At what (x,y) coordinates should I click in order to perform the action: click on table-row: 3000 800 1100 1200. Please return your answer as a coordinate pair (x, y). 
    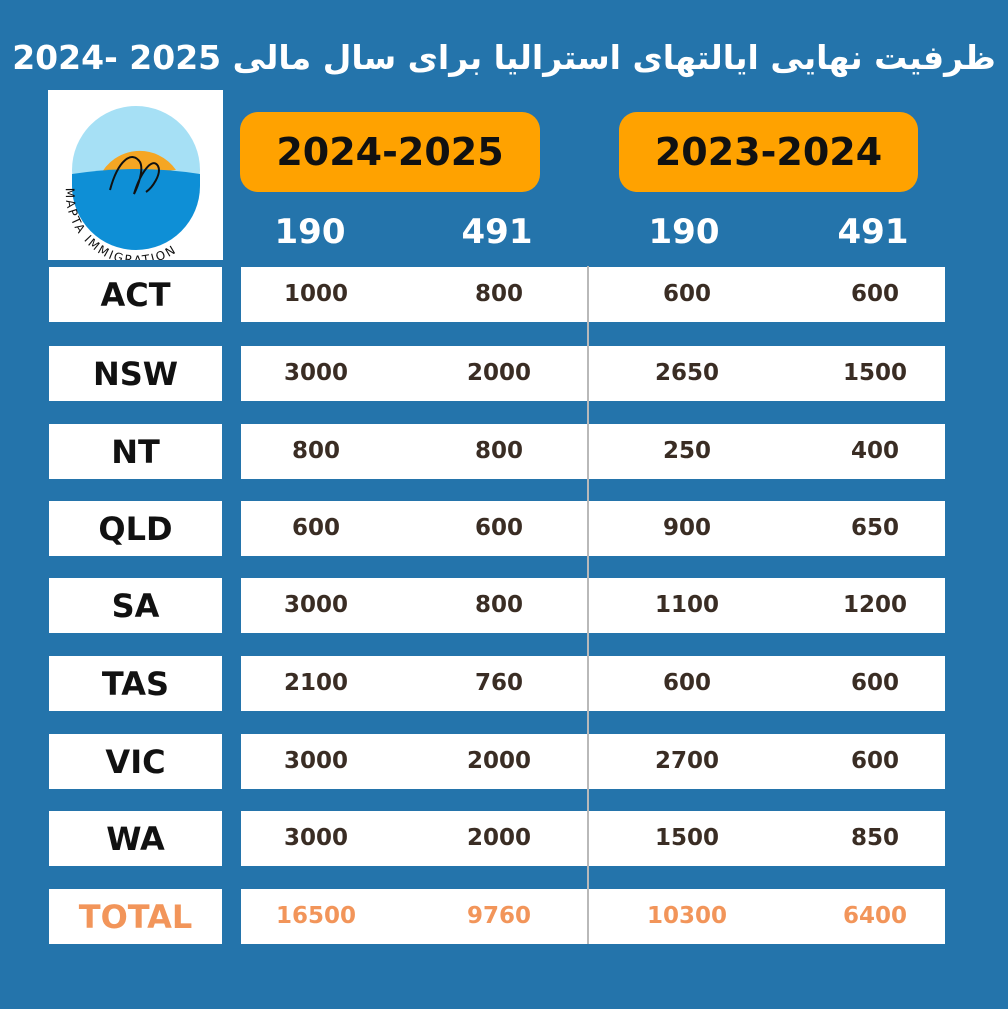
    Looking at the image, I should click on (593, 605).